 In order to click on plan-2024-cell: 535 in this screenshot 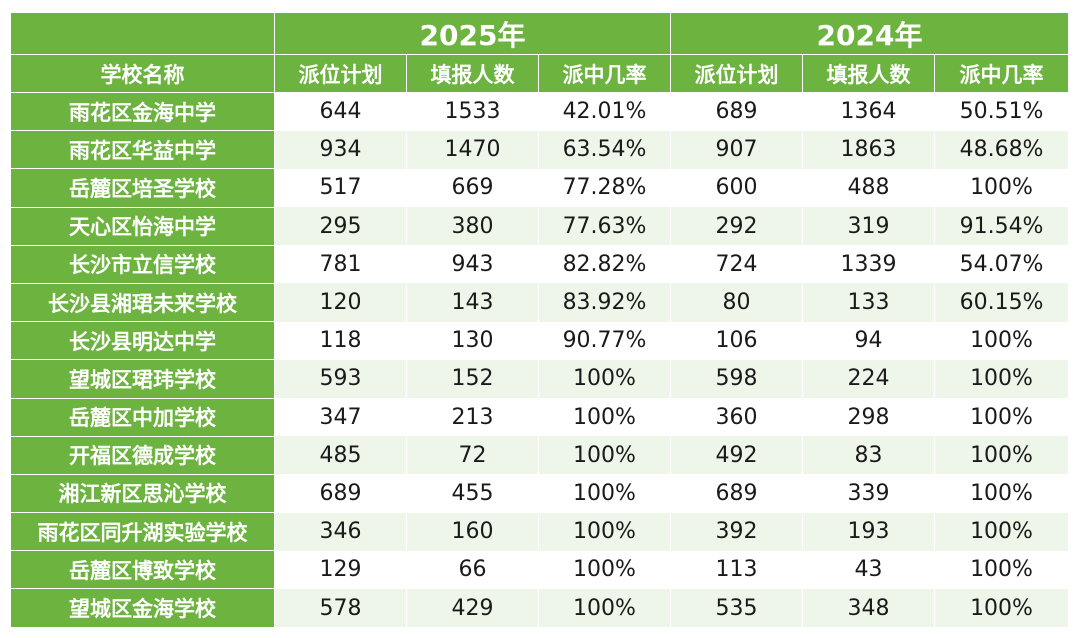, I will do `click(737, 608)`.